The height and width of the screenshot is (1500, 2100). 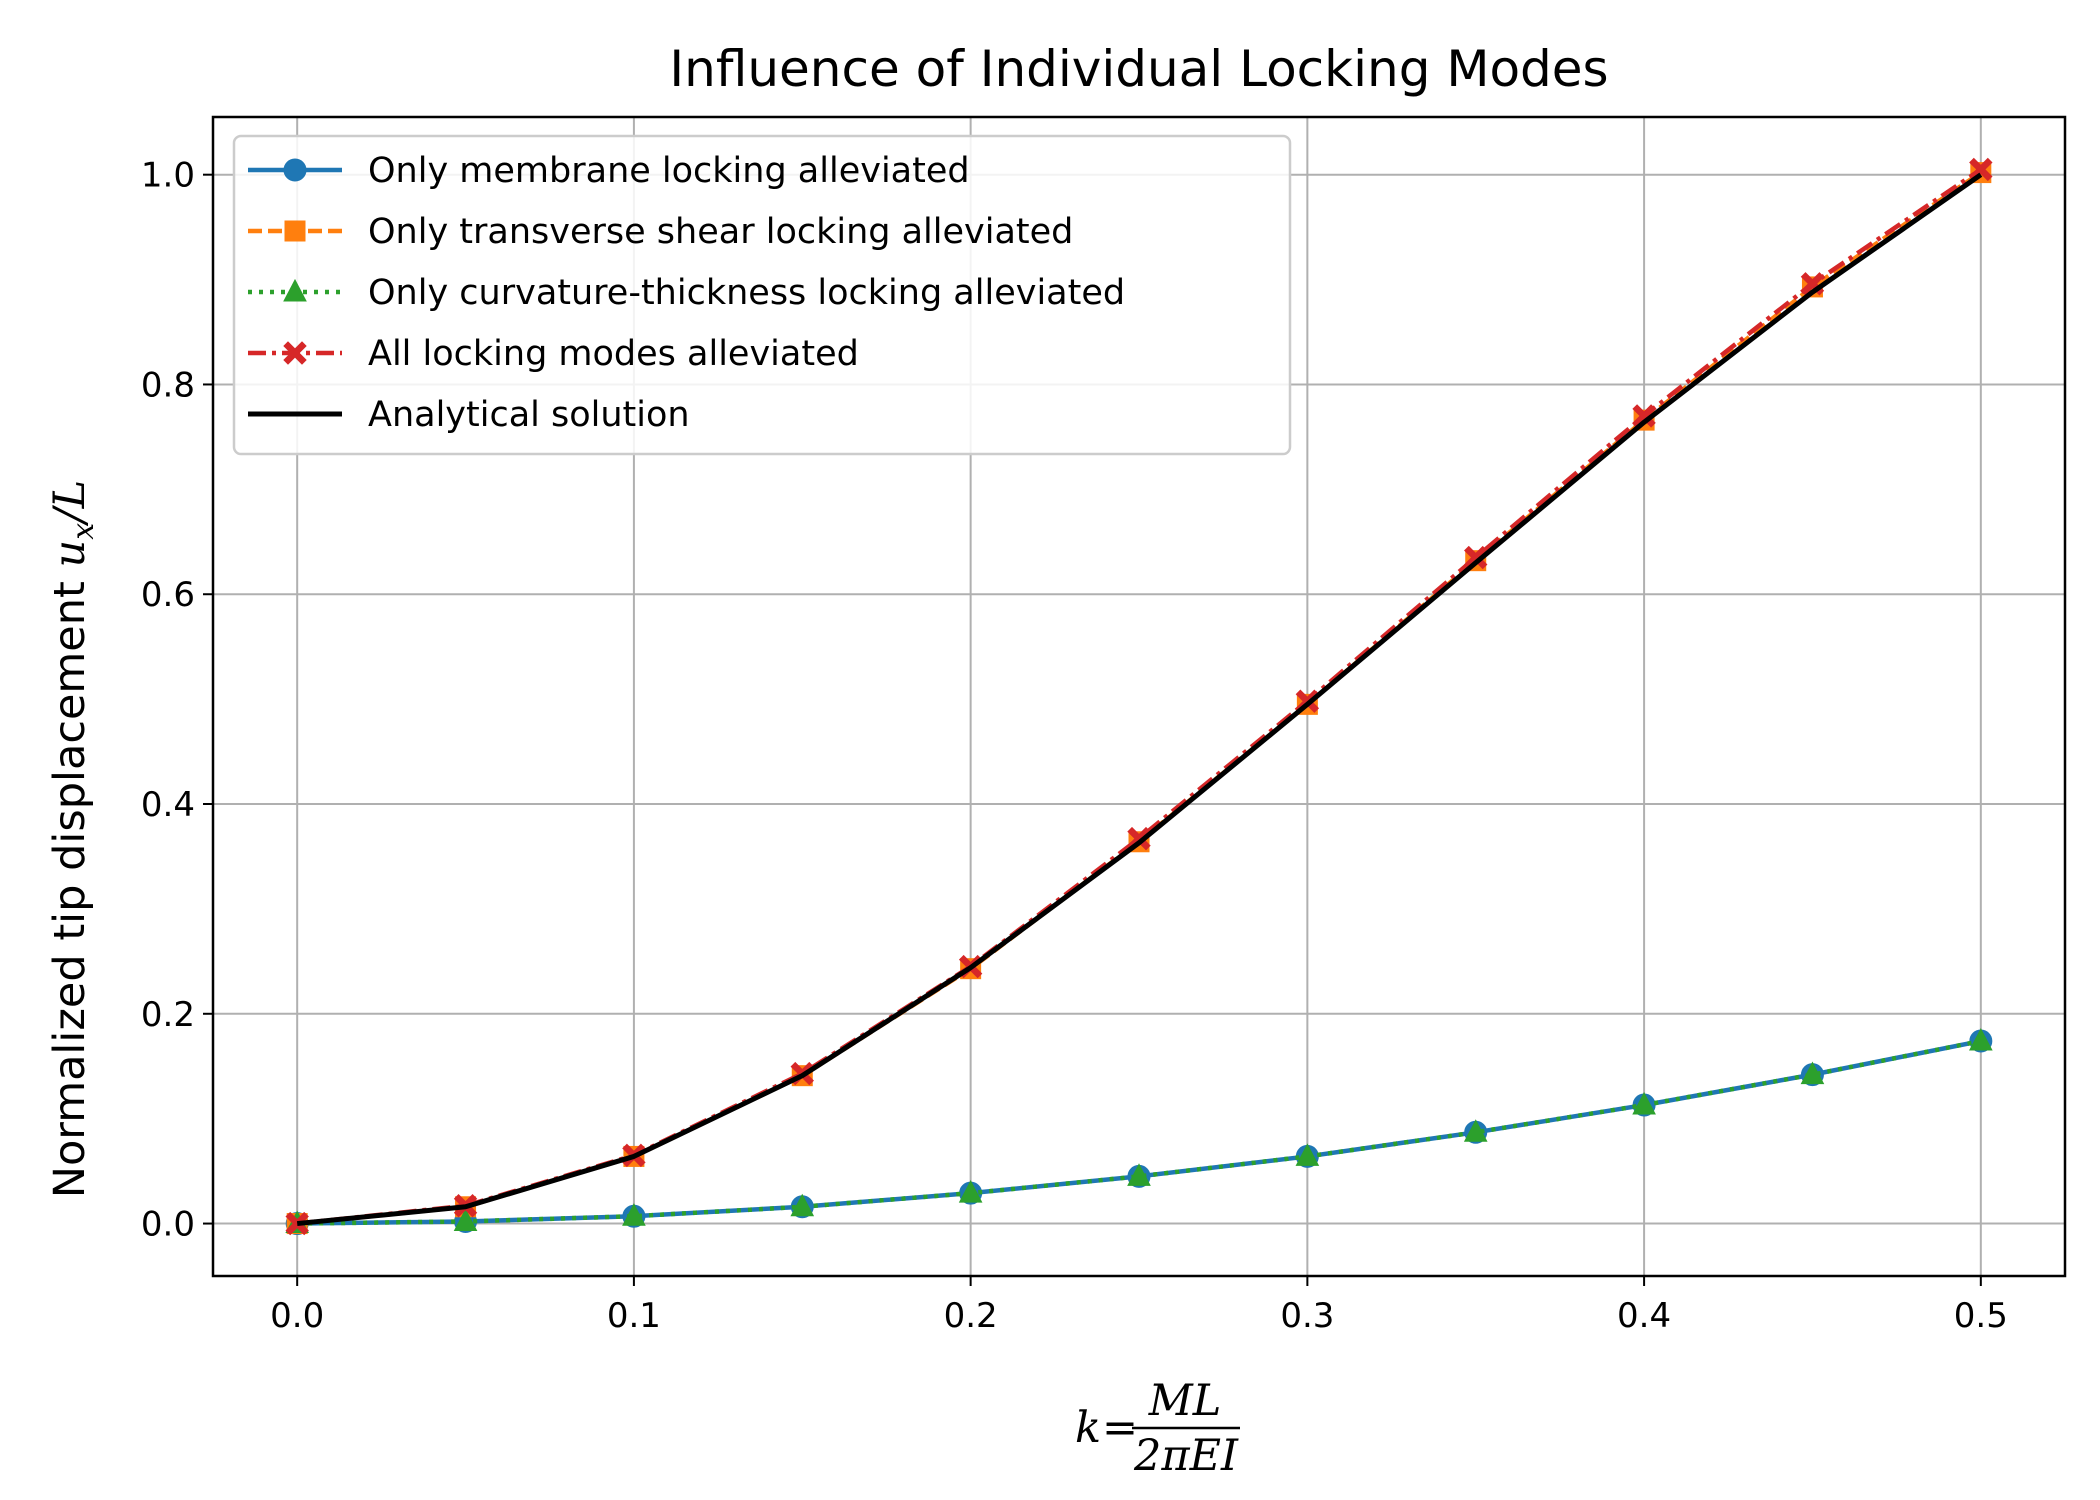 I want to click on y-tick-label: 0.8, so click(x=168, y=385).